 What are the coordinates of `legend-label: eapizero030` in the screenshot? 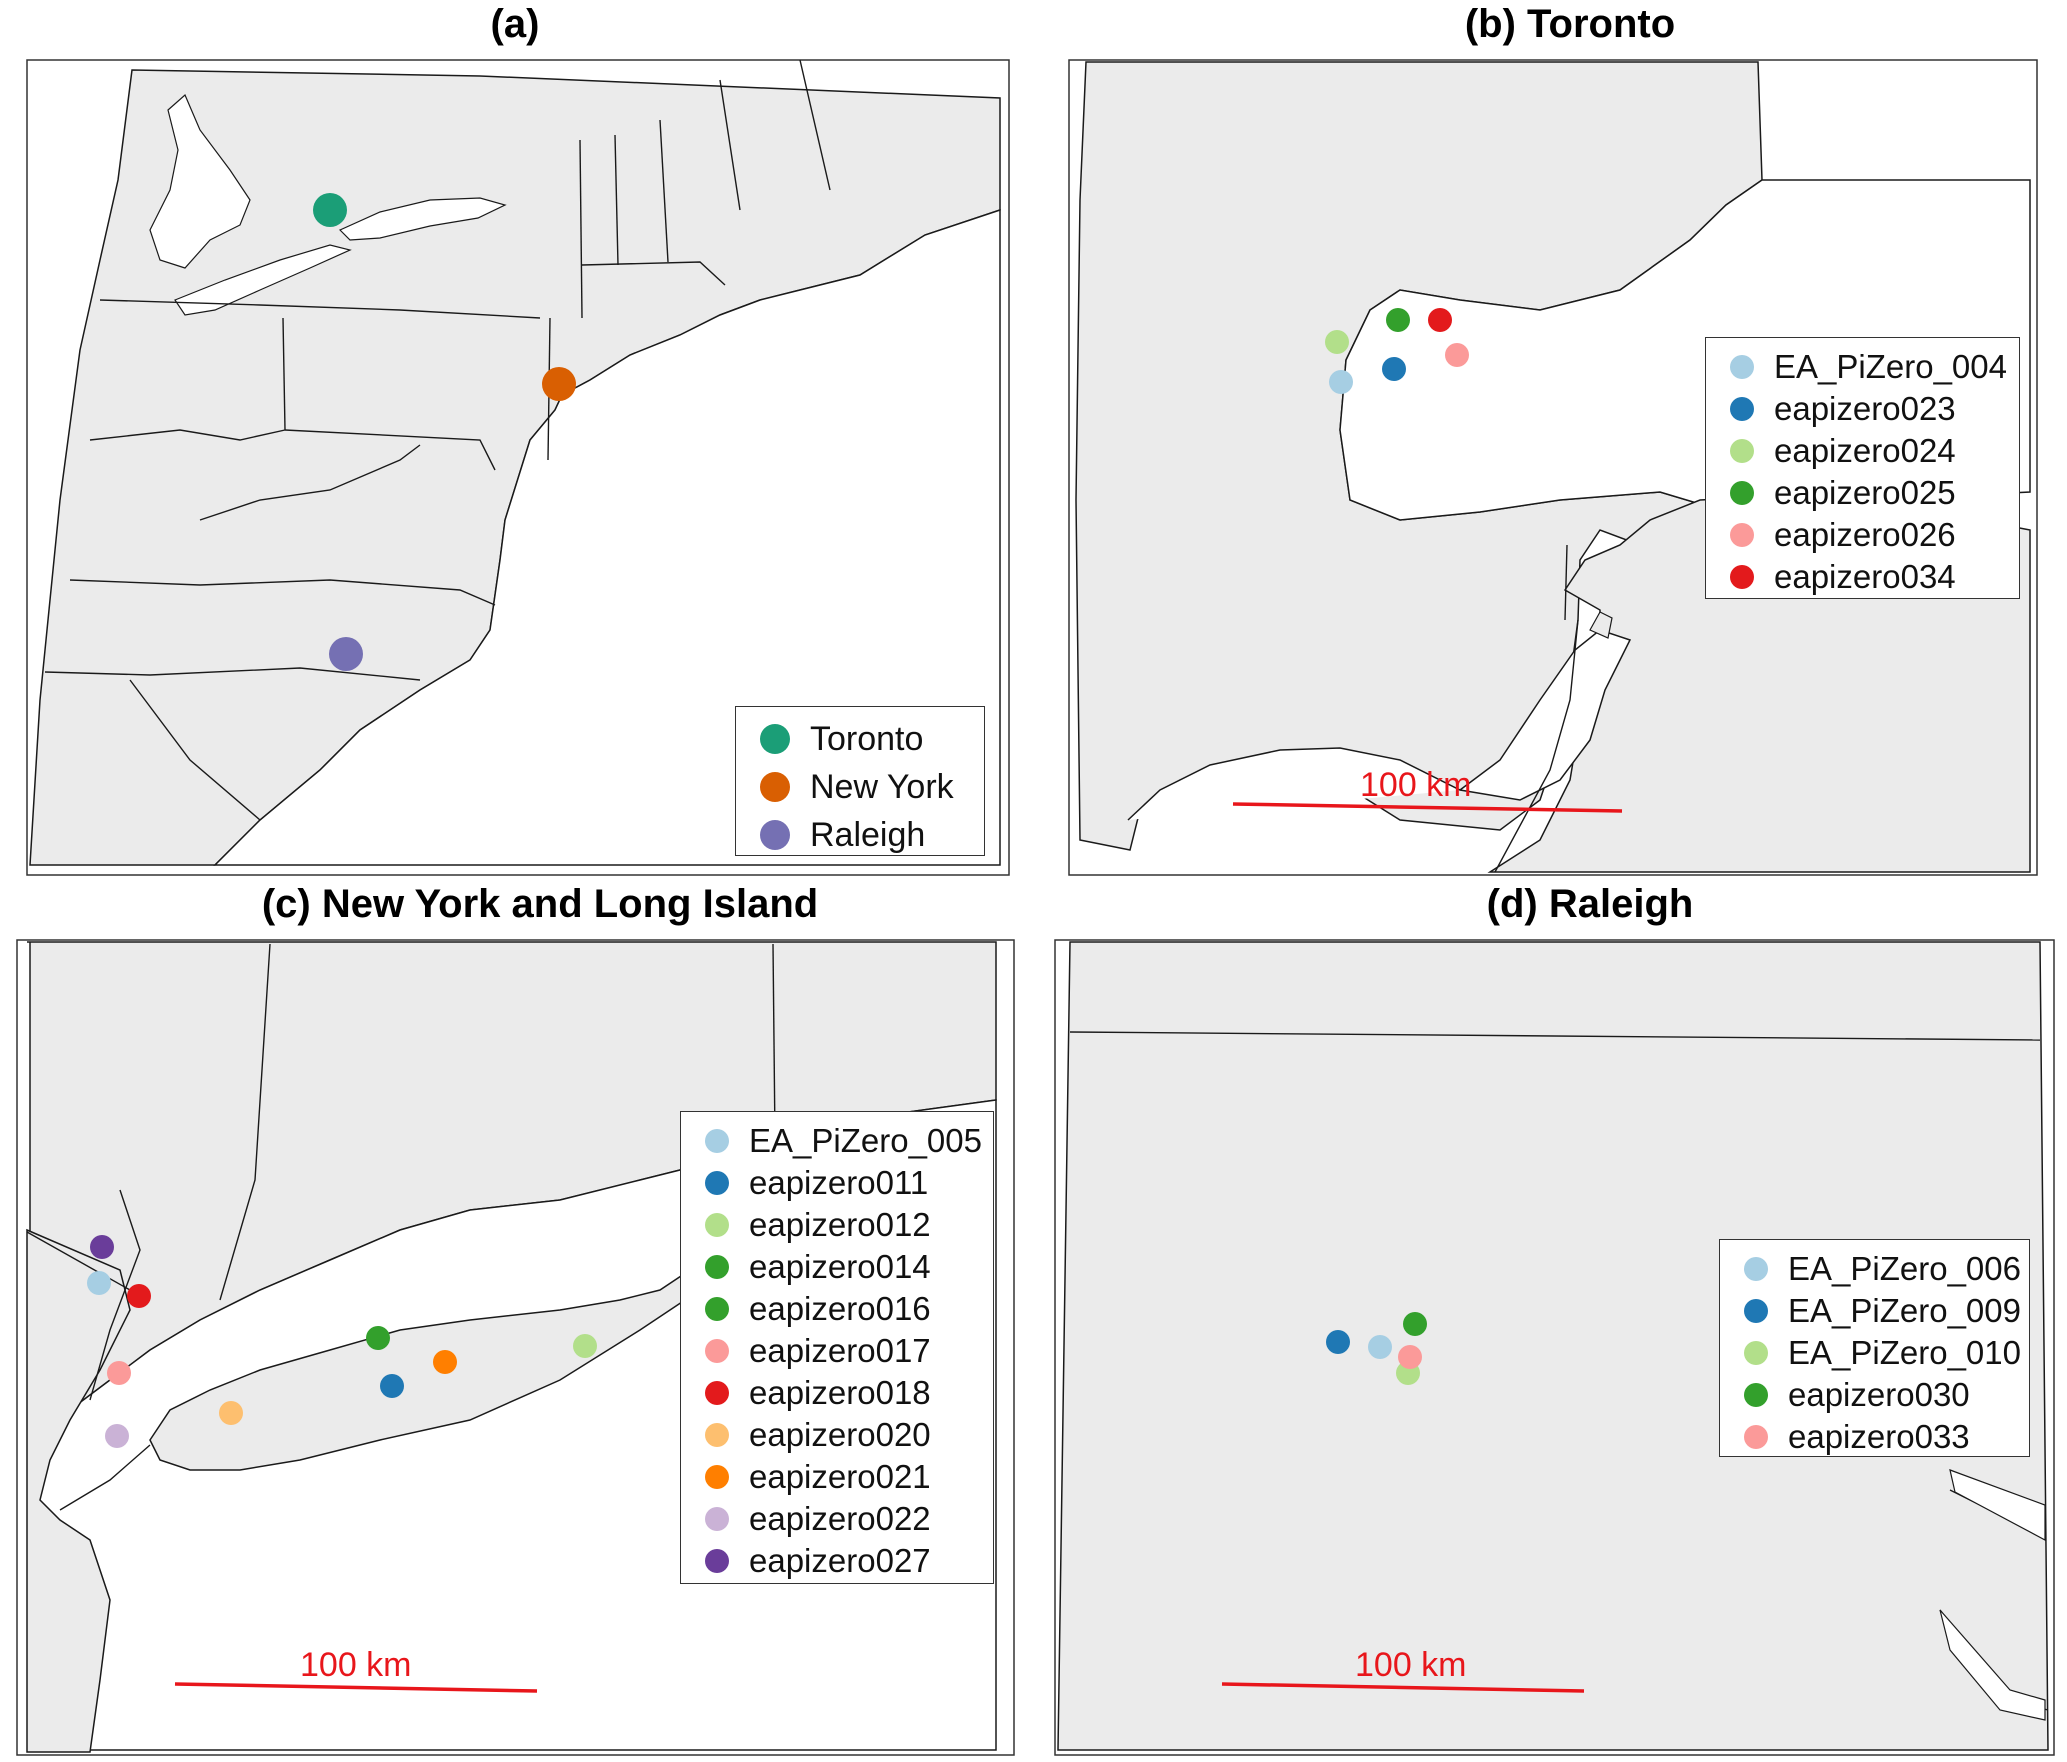 It's located at (1879, 1394).